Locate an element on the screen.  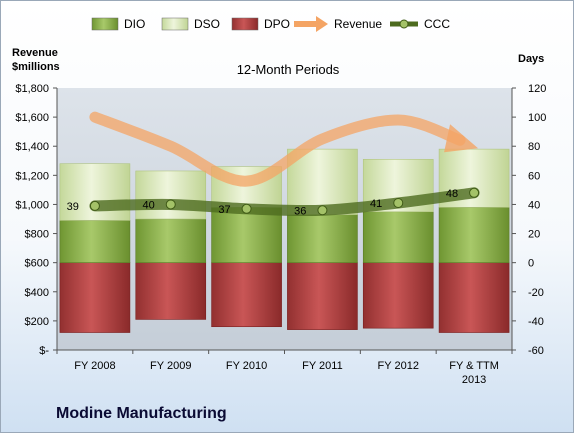
ccc-label-3: 36 is located at coordinates (300, 211).